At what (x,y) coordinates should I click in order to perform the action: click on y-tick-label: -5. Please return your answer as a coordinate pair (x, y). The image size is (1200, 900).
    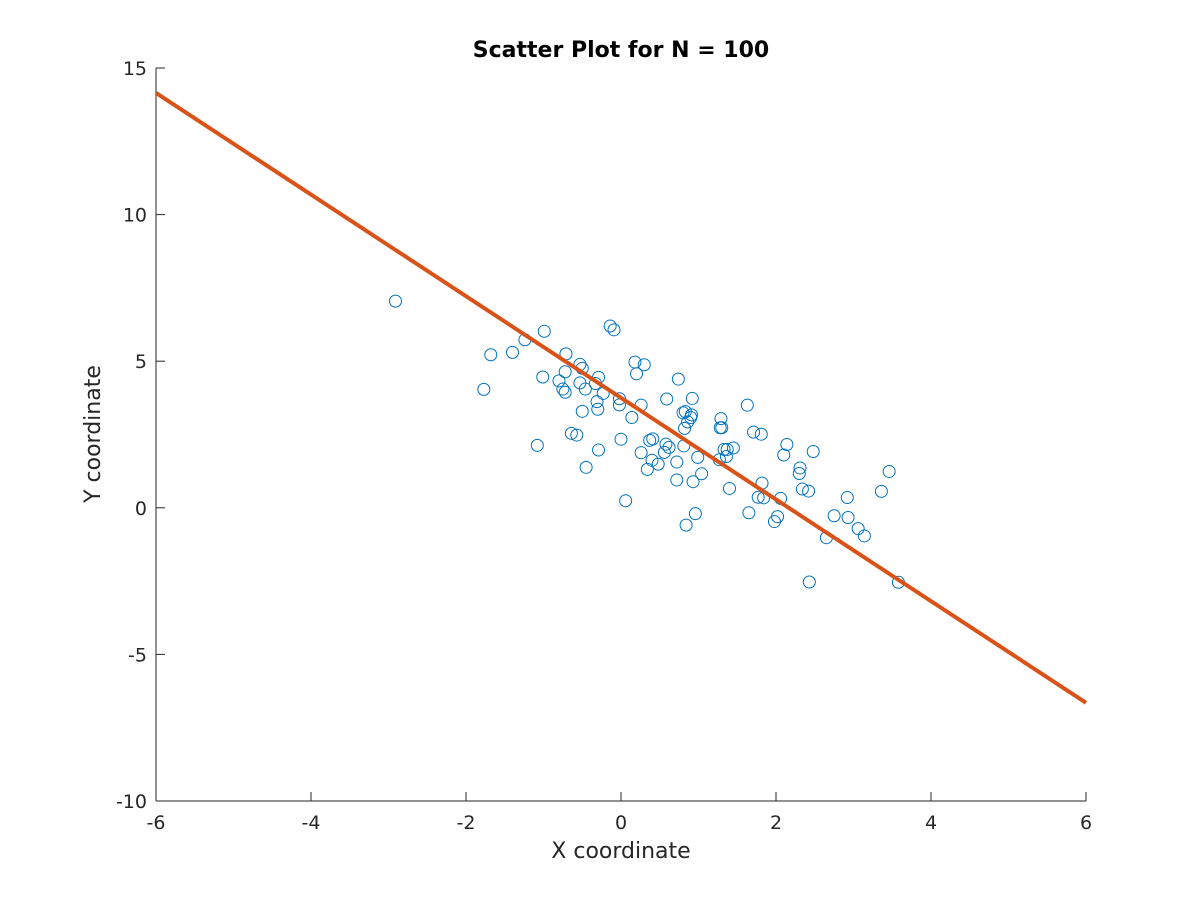
    Looking at the image, I should click on (137, 655).